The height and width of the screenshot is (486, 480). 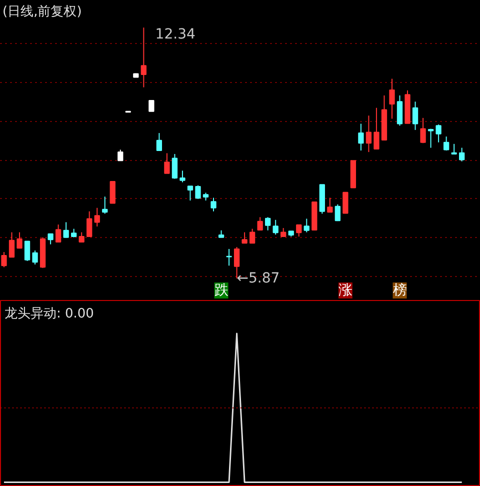 I want to click on chart-title: (日线,前复权), so click(x=42, y=12).